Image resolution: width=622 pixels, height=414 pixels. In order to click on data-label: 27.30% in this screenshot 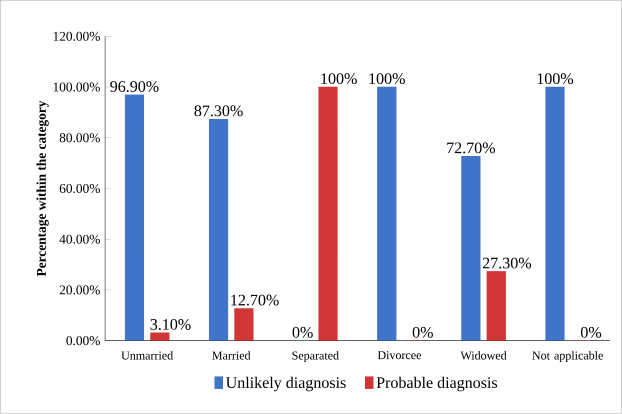, I will do `click(507, 263)`.